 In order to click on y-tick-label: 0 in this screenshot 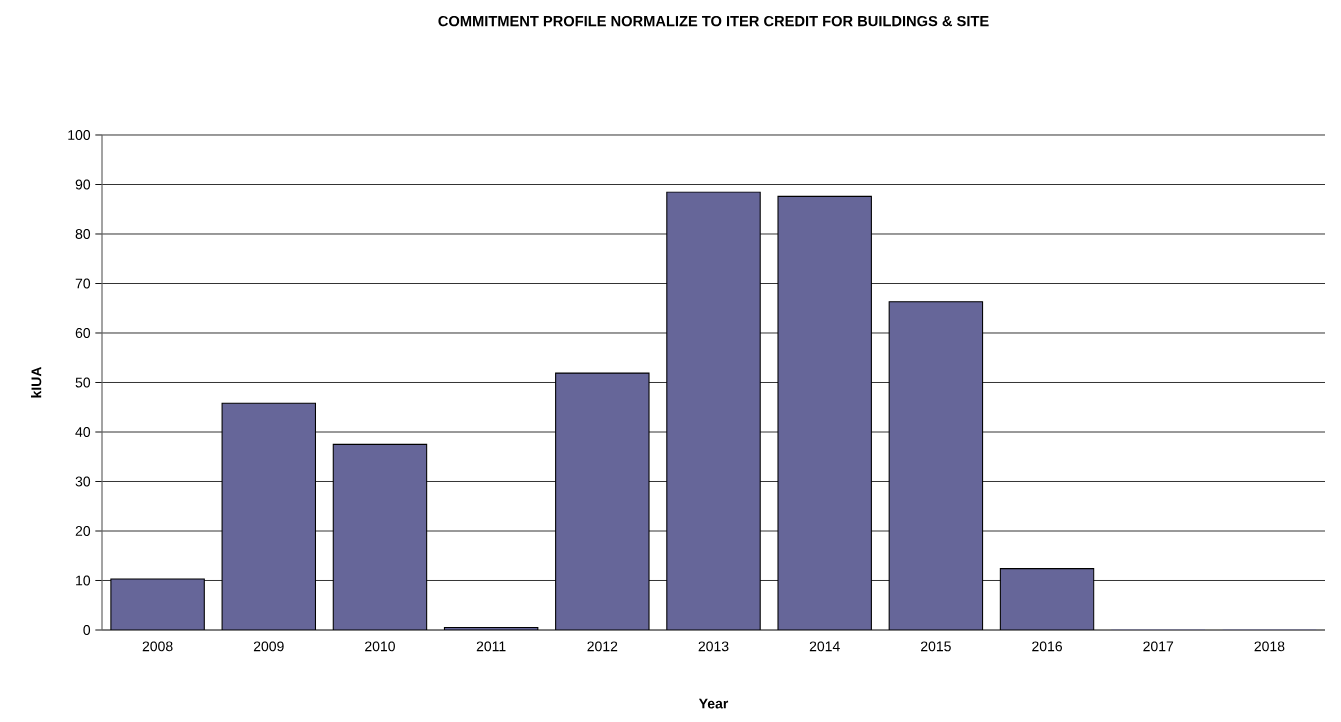, I will do `click(87, 630)`.